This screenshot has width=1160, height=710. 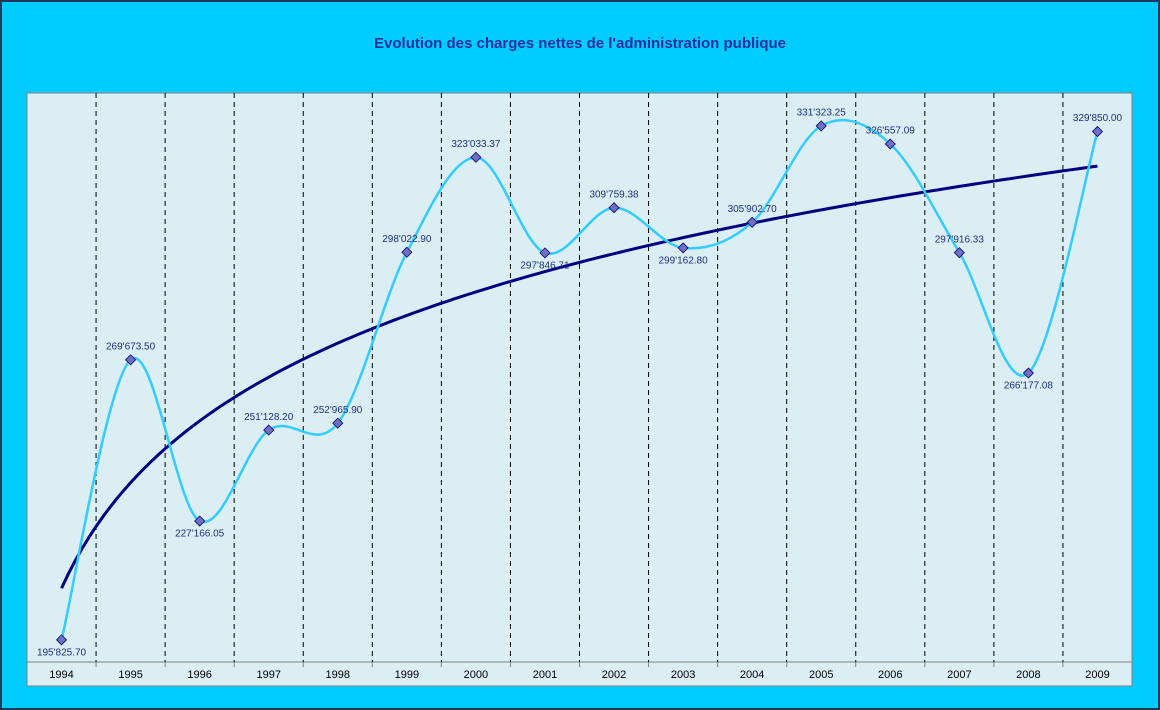 I want to click on data-label: 309'759.38, so click(x=614, y=194).